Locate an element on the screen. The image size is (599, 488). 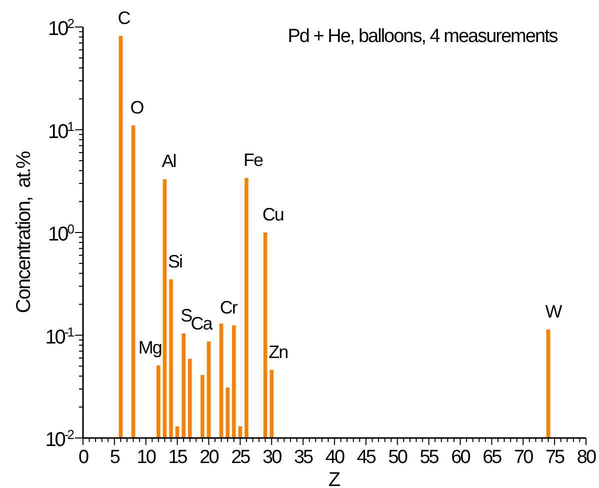
x-tick-label: 45 is located at coordinates (366, 457).